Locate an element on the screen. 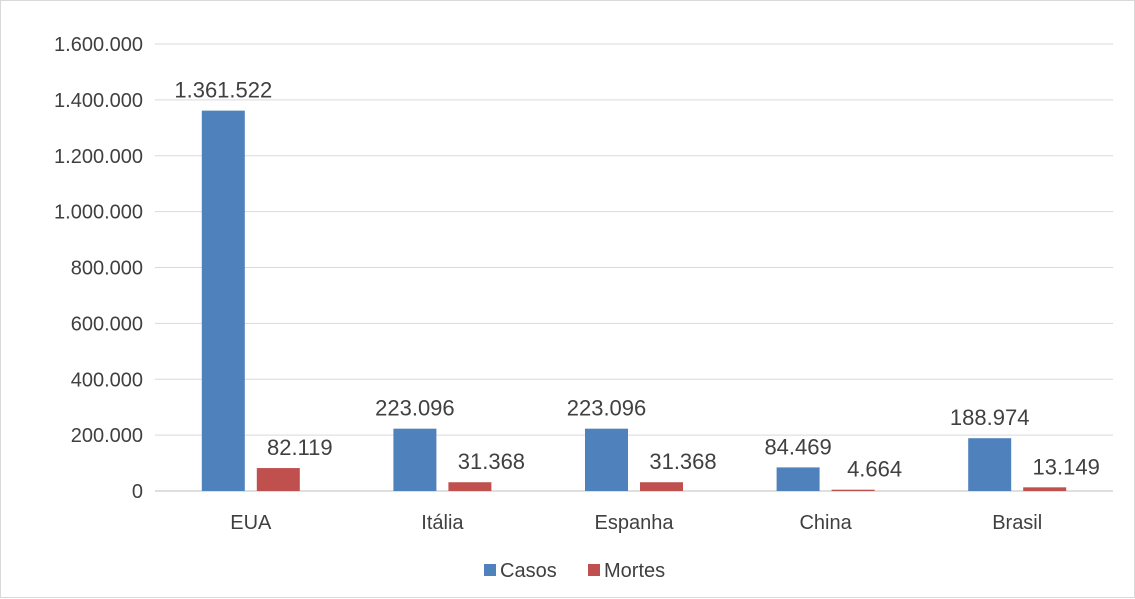 This screenshot has height=599, width=1135. x-axis-categories: EUA Itália Espanha China Brasil is located at coordinates (636, 523).